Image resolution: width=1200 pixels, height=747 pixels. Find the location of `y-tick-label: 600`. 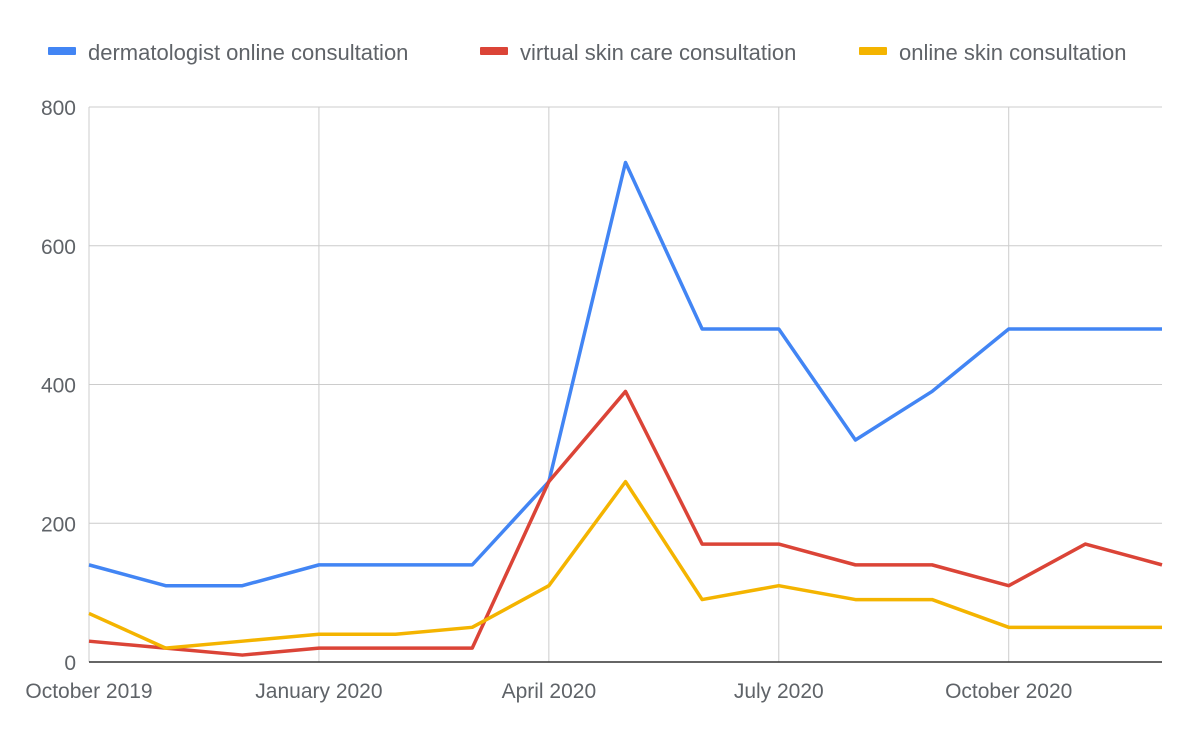

y-tick-label: 600 is located at coordinates (58, 247).